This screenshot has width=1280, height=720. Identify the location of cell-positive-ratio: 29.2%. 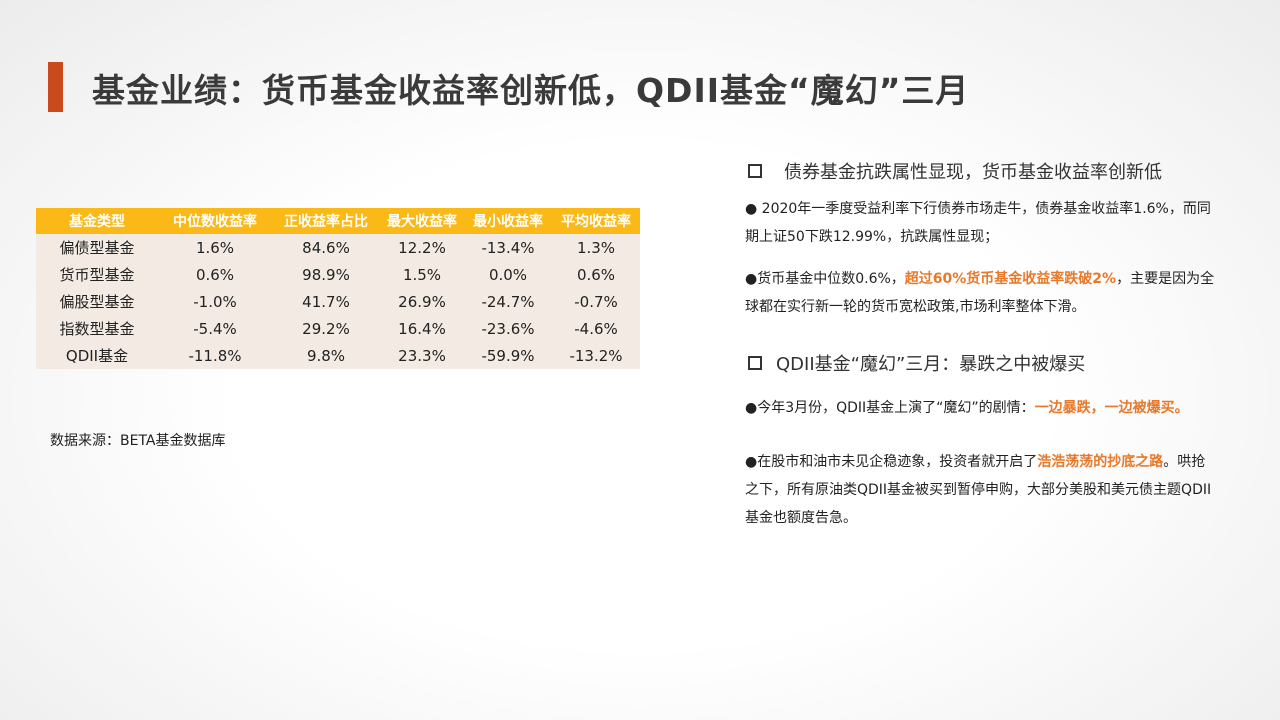
(326, 328).